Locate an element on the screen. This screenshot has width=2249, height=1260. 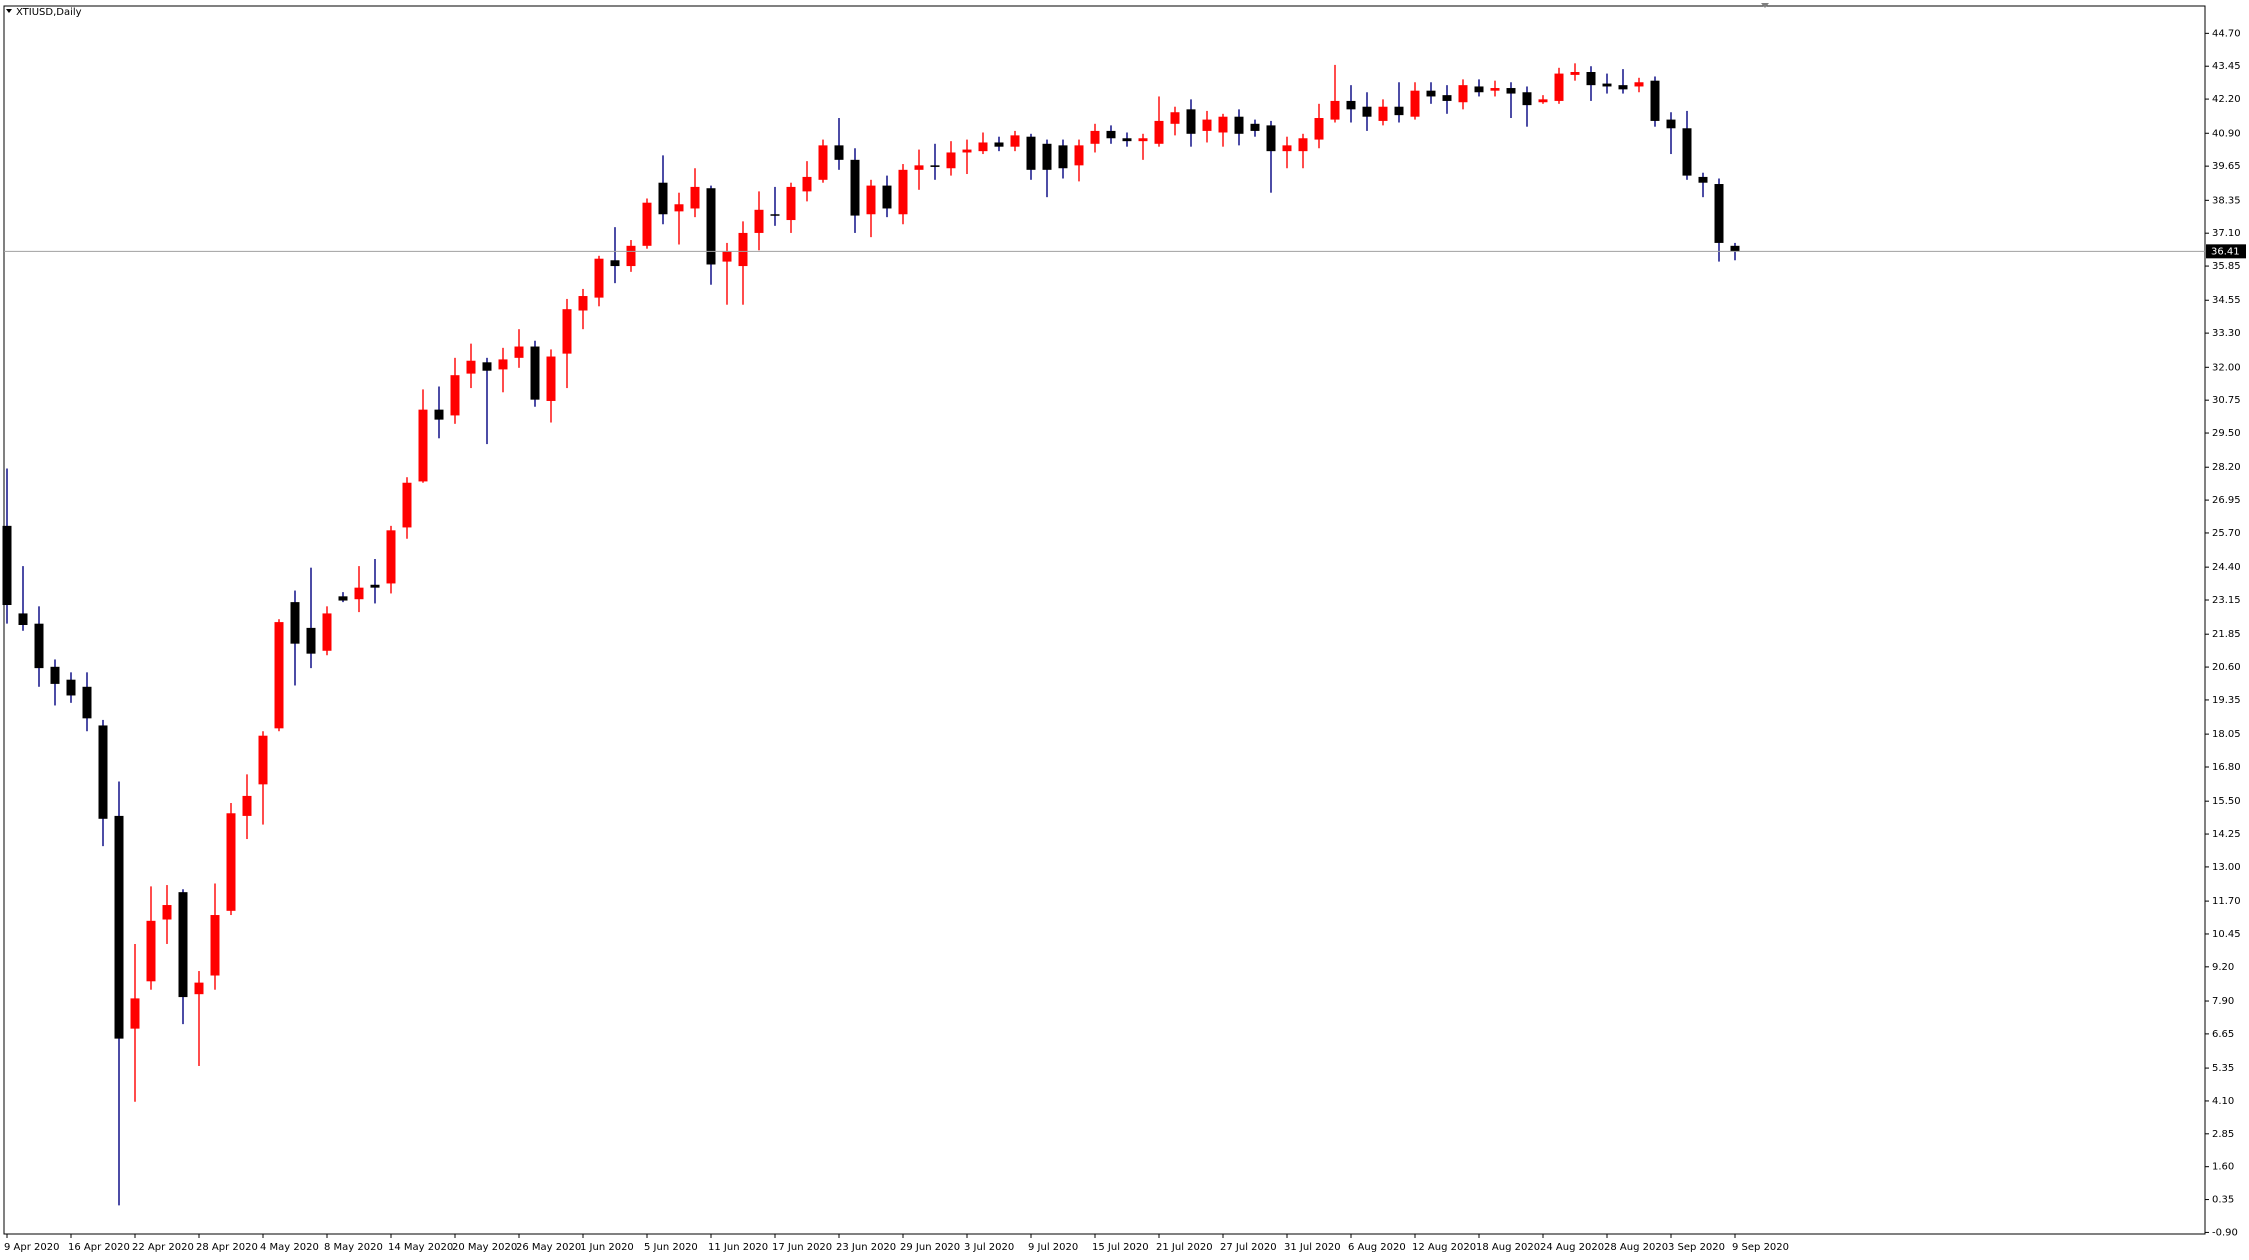
y-tick-label: 15.50 is located at coordinates (2226, 801).